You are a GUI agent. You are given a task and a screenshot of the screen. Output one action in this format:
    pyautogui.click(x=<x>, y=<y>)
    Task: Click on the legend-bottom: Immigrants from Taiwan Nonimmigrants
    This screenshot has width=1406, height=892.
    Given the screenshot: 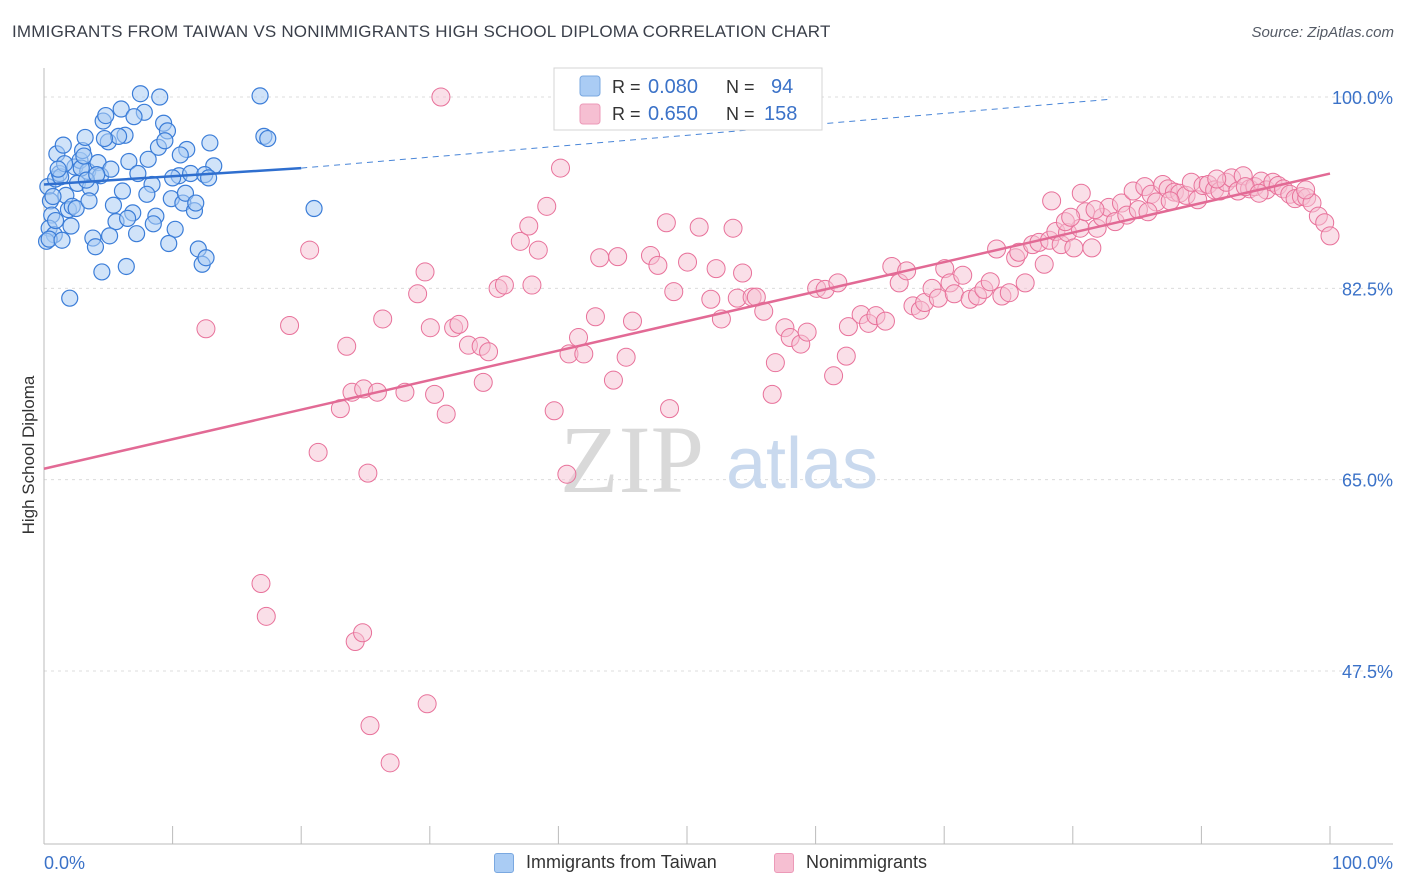 What is the action you would take?
    pyautogui.click(x=703, y=865)
    